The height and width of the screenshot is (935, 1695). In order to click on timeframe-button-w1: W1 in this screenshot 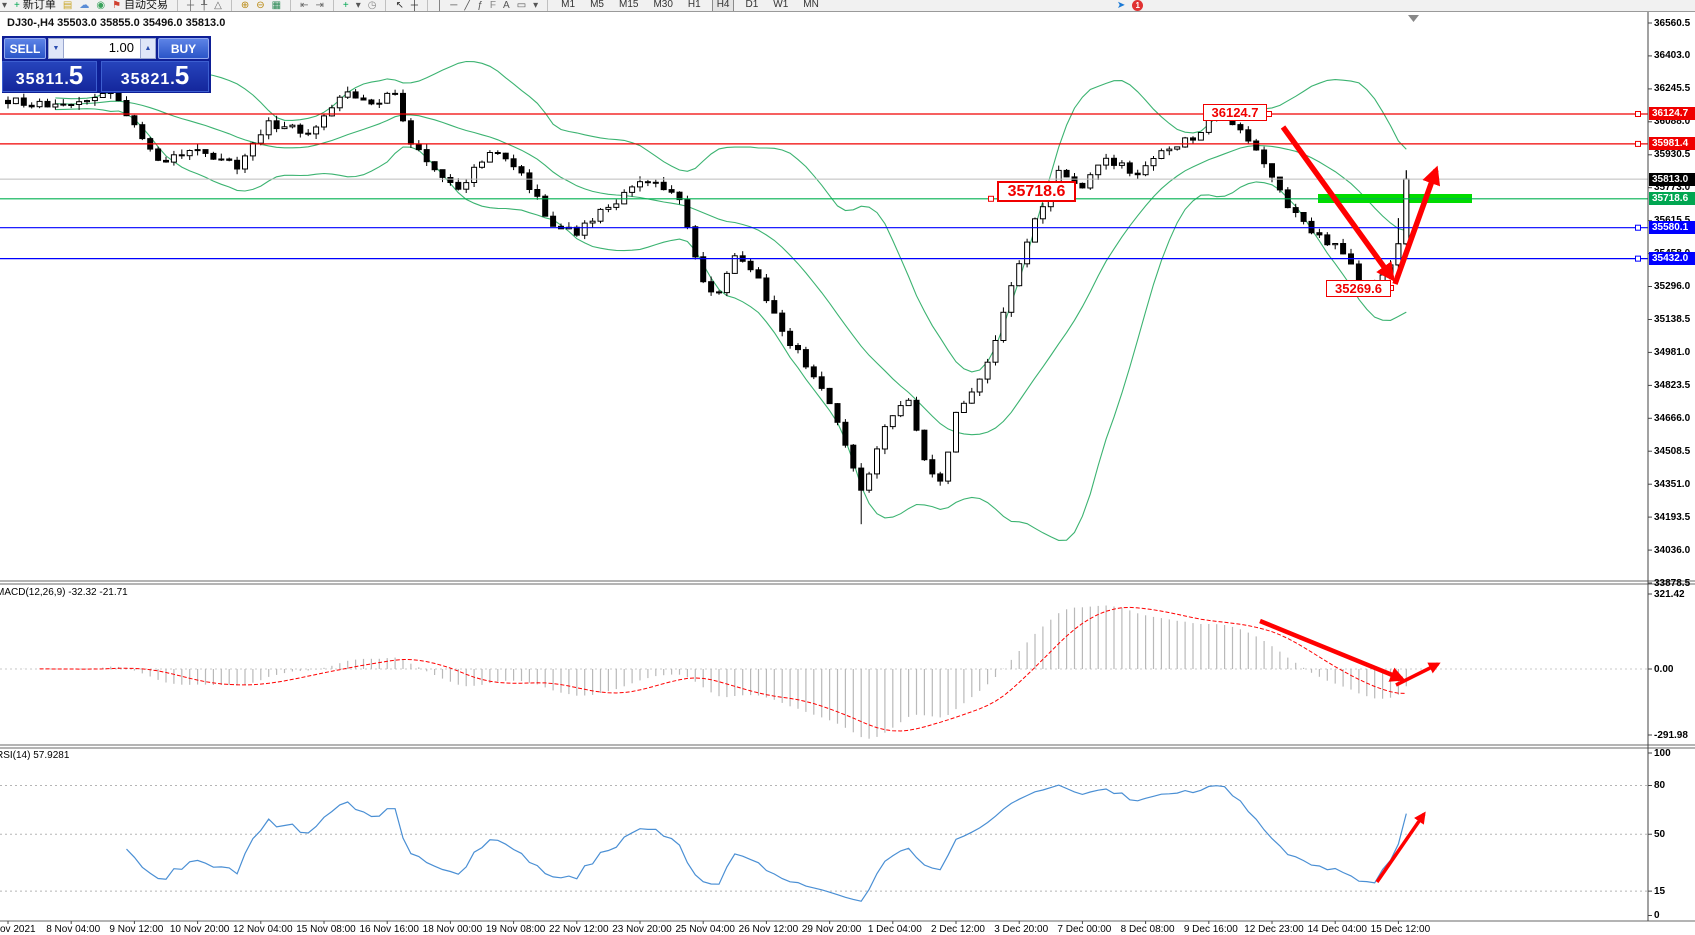, I will do `click(781, 5)`.